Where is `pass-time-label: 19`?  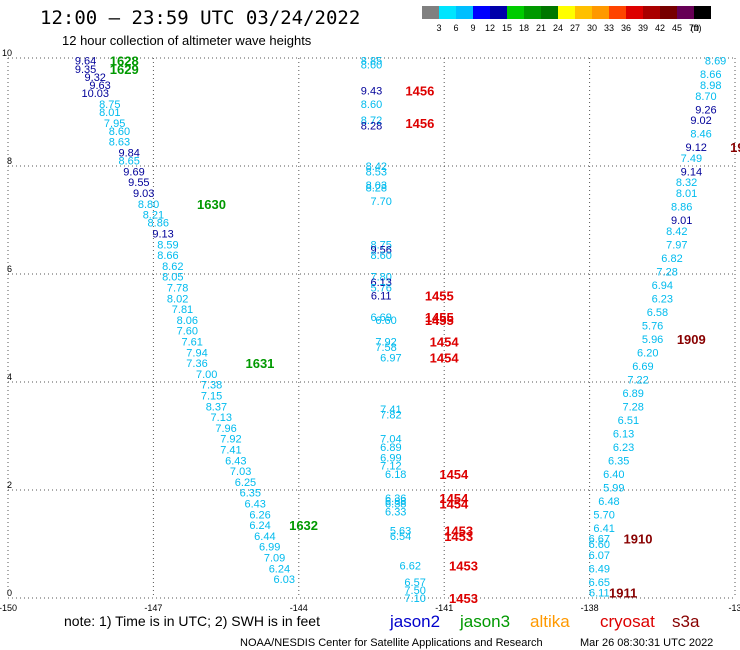
pass-time-label: 19 is located at coordinates (735, 147).